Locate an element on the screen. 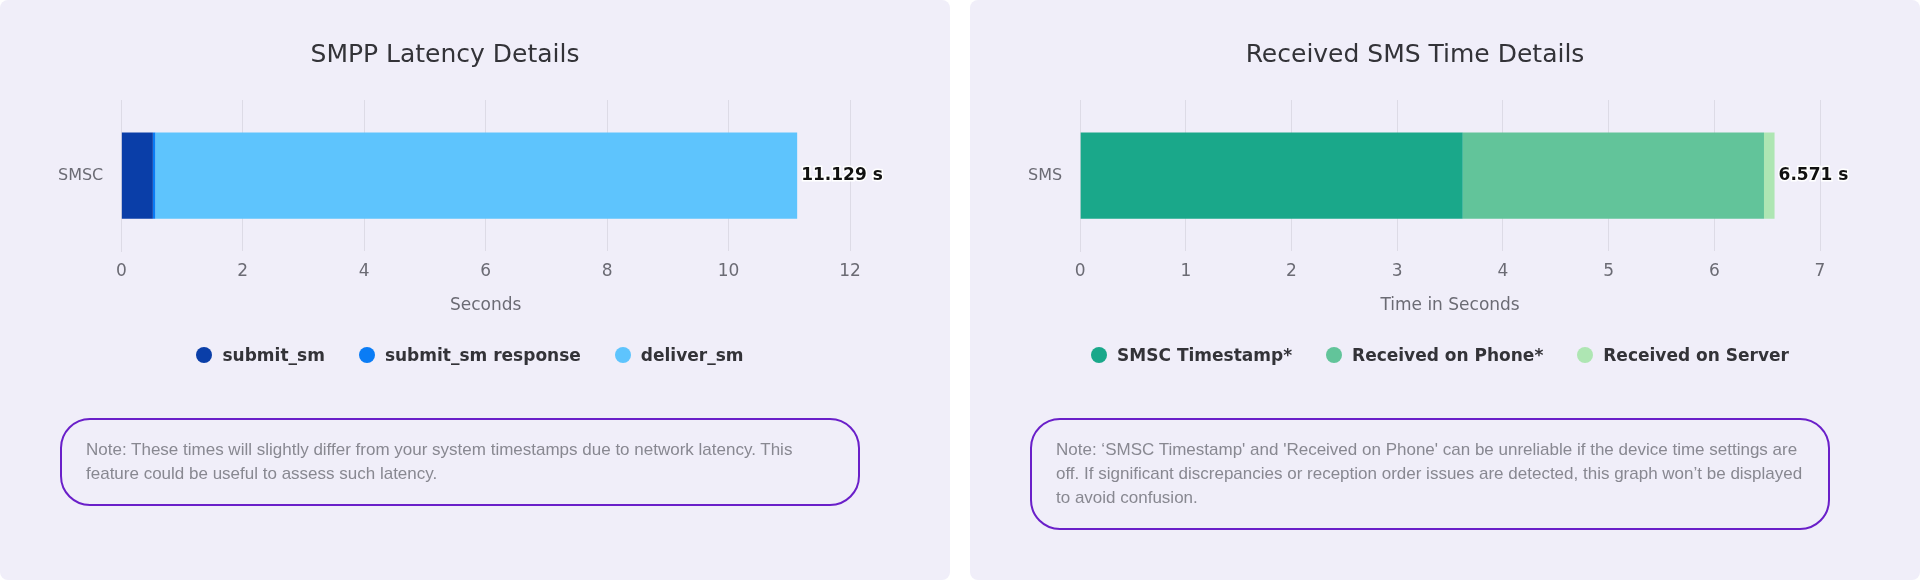 The image size is (1920, 580). x-tick-label: 3 is located at coordinates (1397, 269).